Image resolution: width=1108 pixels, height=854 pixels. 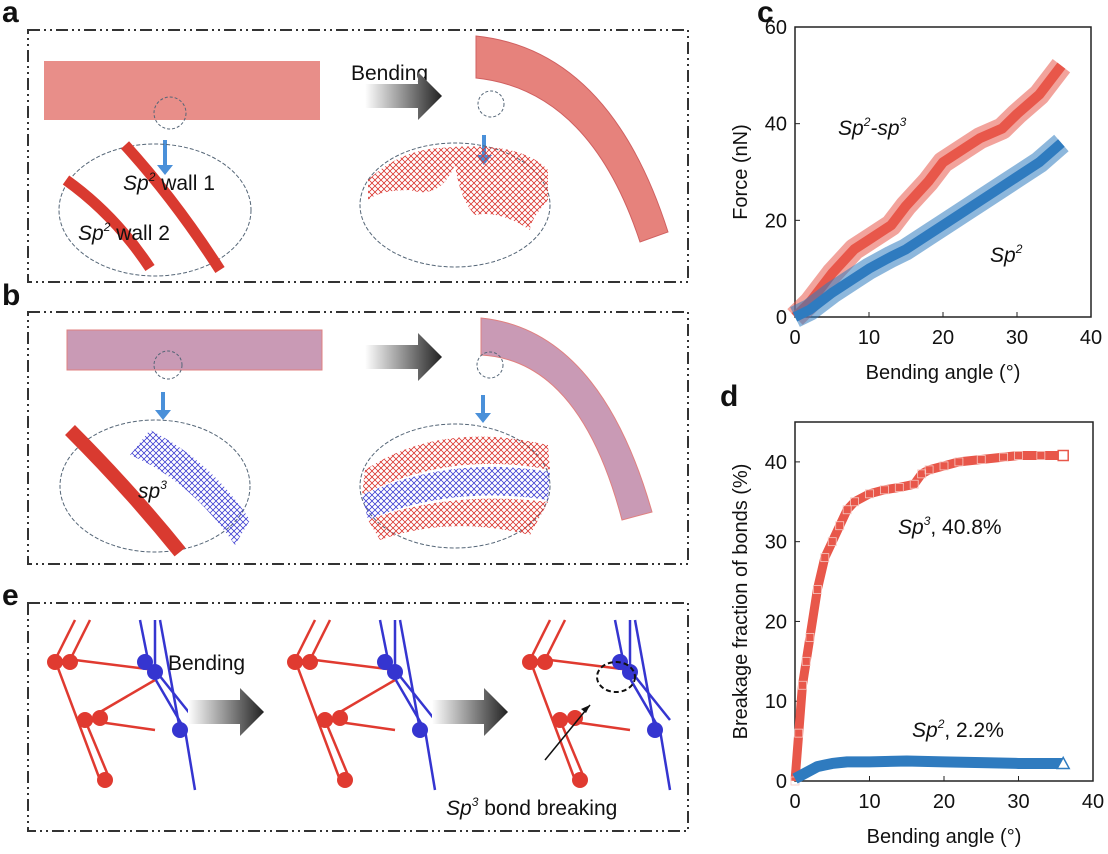 I want to click on bent-lattice-blue, so click(x=456, y=493).